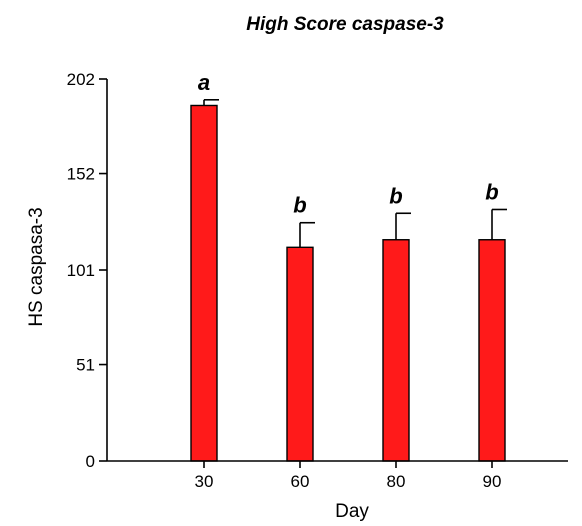  What do you see at coordinates (300, 481) in the screenshot?
I see `x-tick-label: 60` at bounding box center [300, 481].